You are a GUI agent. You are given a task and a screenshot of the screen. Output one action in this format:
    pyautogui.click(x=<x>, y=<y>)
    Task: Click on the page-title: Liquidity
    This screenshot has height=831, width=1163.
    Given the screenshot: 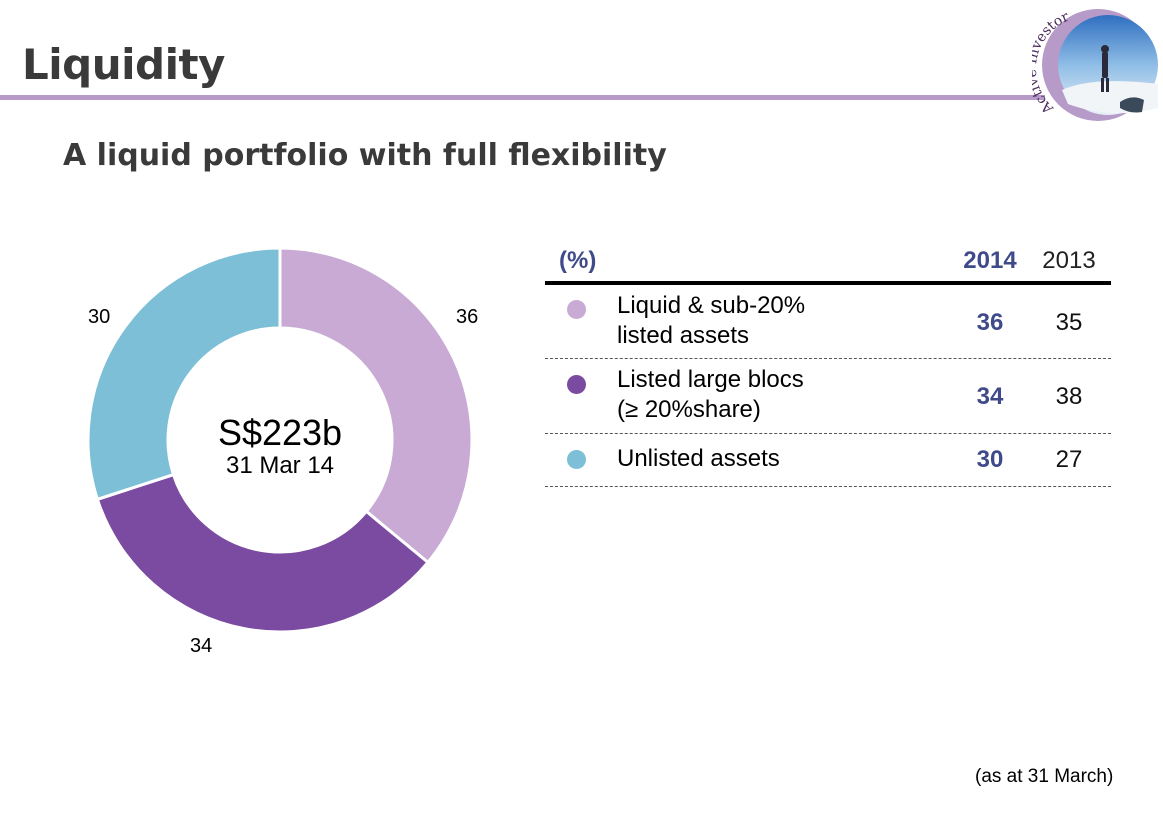 What is the action you would take?
    pyautogui.click(x=123, y=64)
    